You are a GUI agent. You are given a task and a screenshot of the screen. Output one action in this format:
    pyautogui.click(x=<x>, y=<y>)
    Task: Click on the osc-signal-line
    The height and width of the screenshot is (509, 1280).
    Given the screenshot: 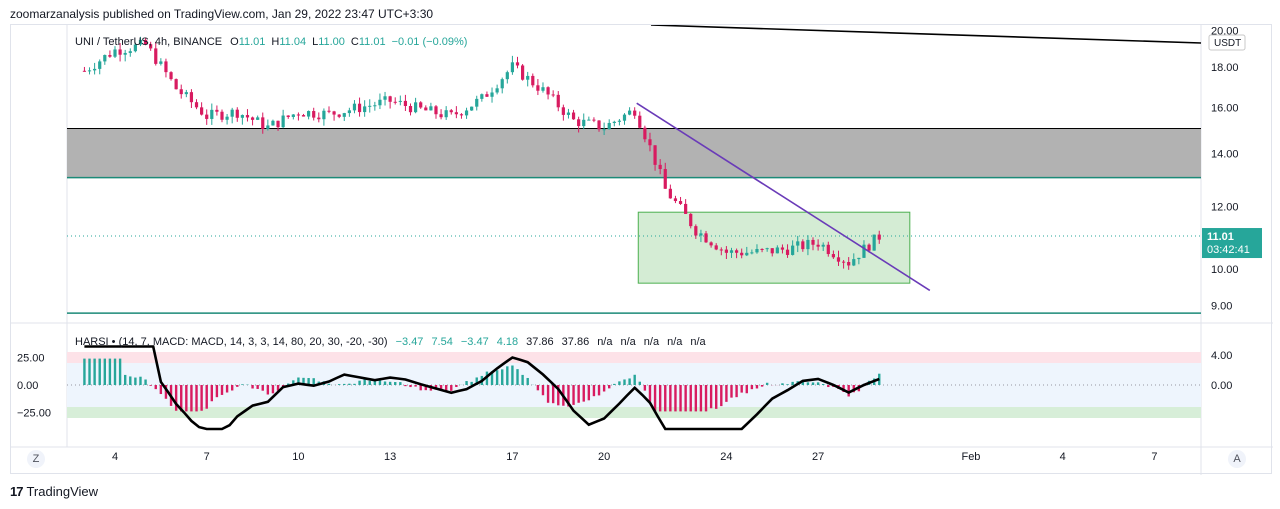 What is the action you would take?
    pyautogui.click(x=482, y=388)
    